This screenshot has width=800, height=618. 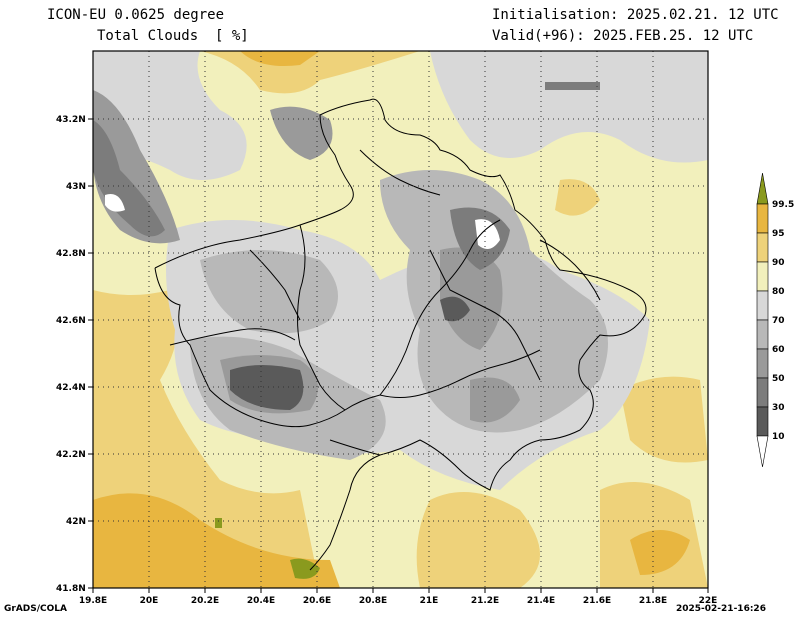 What do you see at coordinates (762, 451) in the screenshot?
I see `colorbar-bottom-arrow` at bounding box center [762, 451].